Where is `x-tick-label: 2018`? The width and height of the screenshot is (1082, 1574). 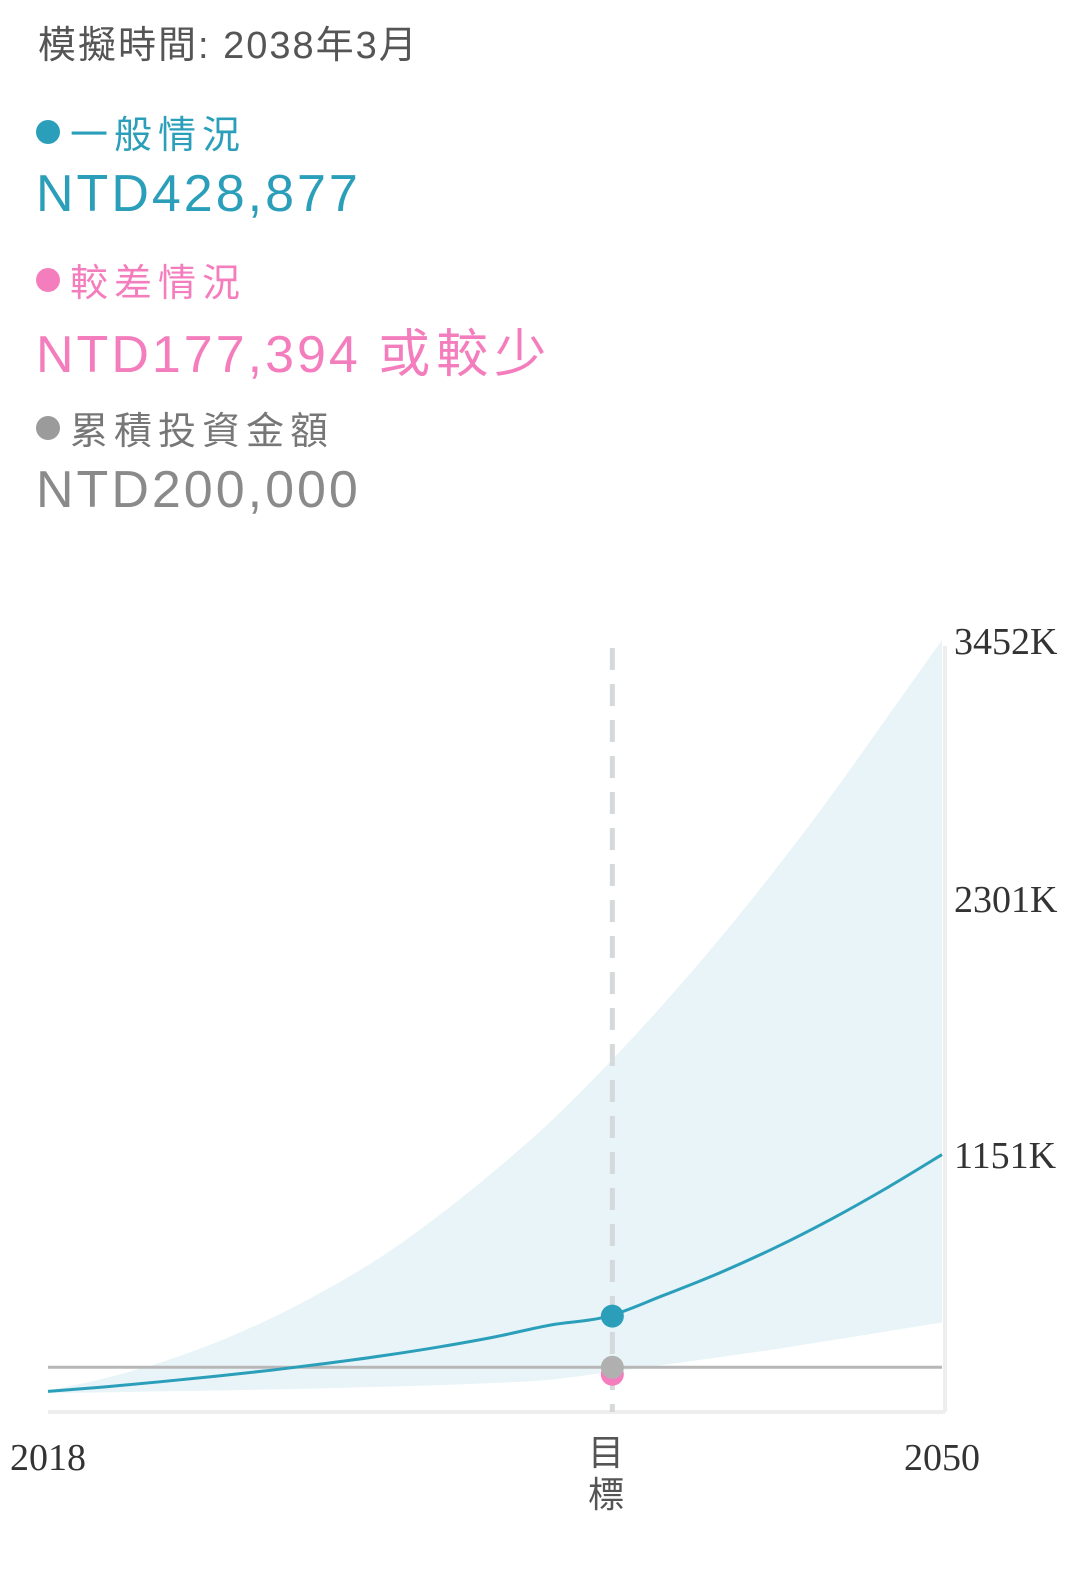 x-tick-label: 2018 is located at coordinates (48, 1458).